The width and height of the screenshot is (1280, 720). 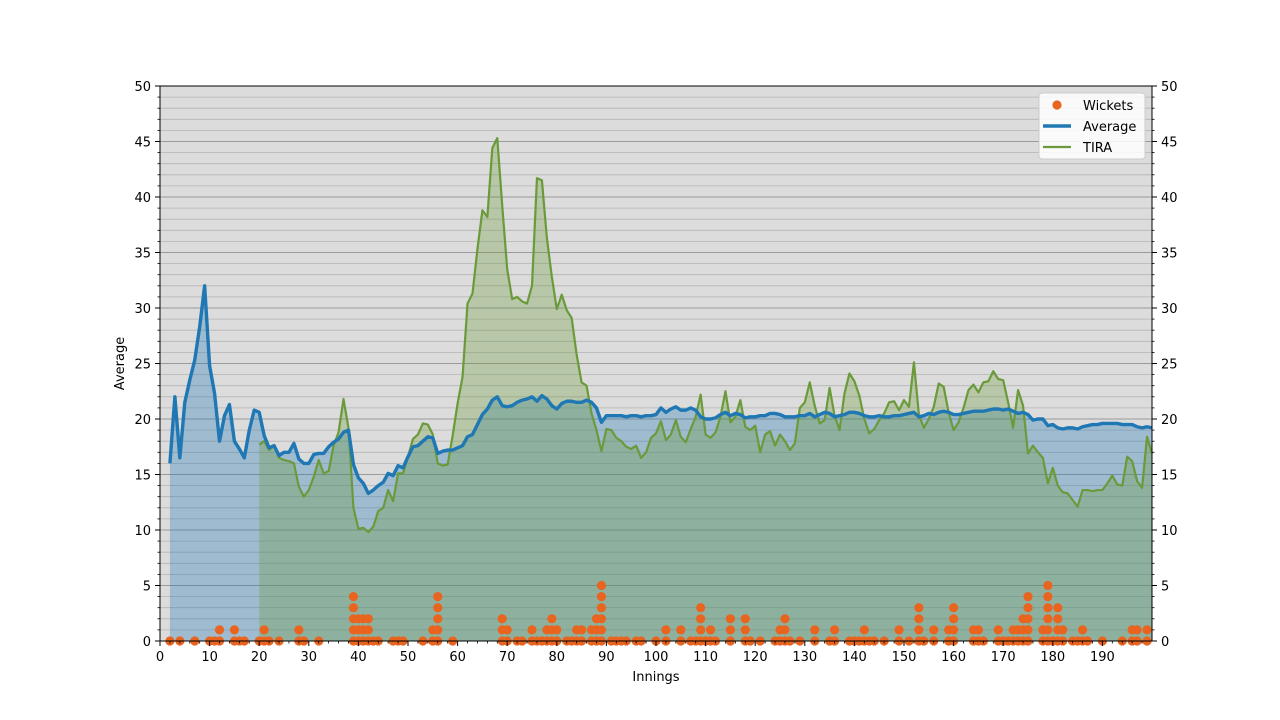 I want to click on x-axis-title: Innings, so click(x=655, y=677).